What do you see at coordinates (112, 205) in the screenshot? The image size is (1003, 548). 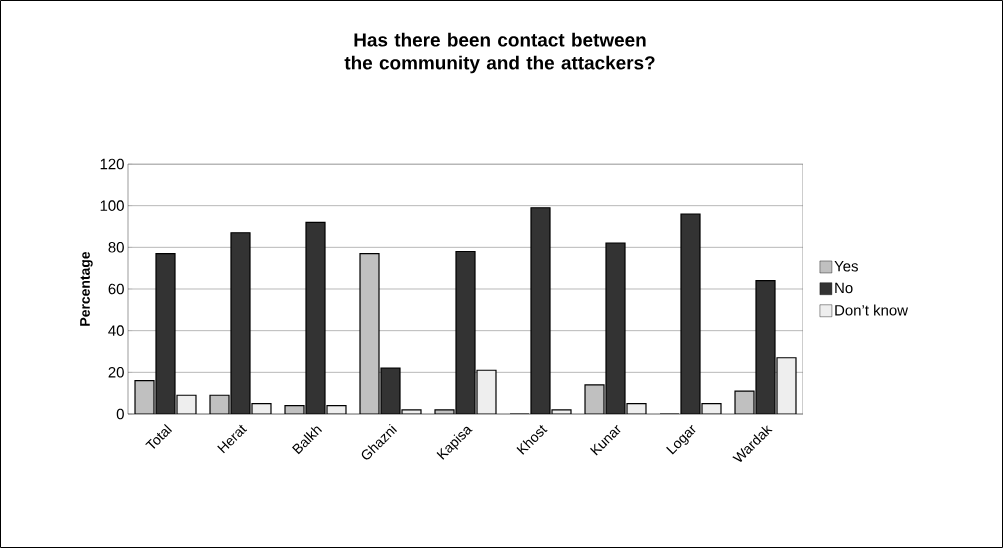 I see `y-tick-label: 100` at bounding box center [112, 205].